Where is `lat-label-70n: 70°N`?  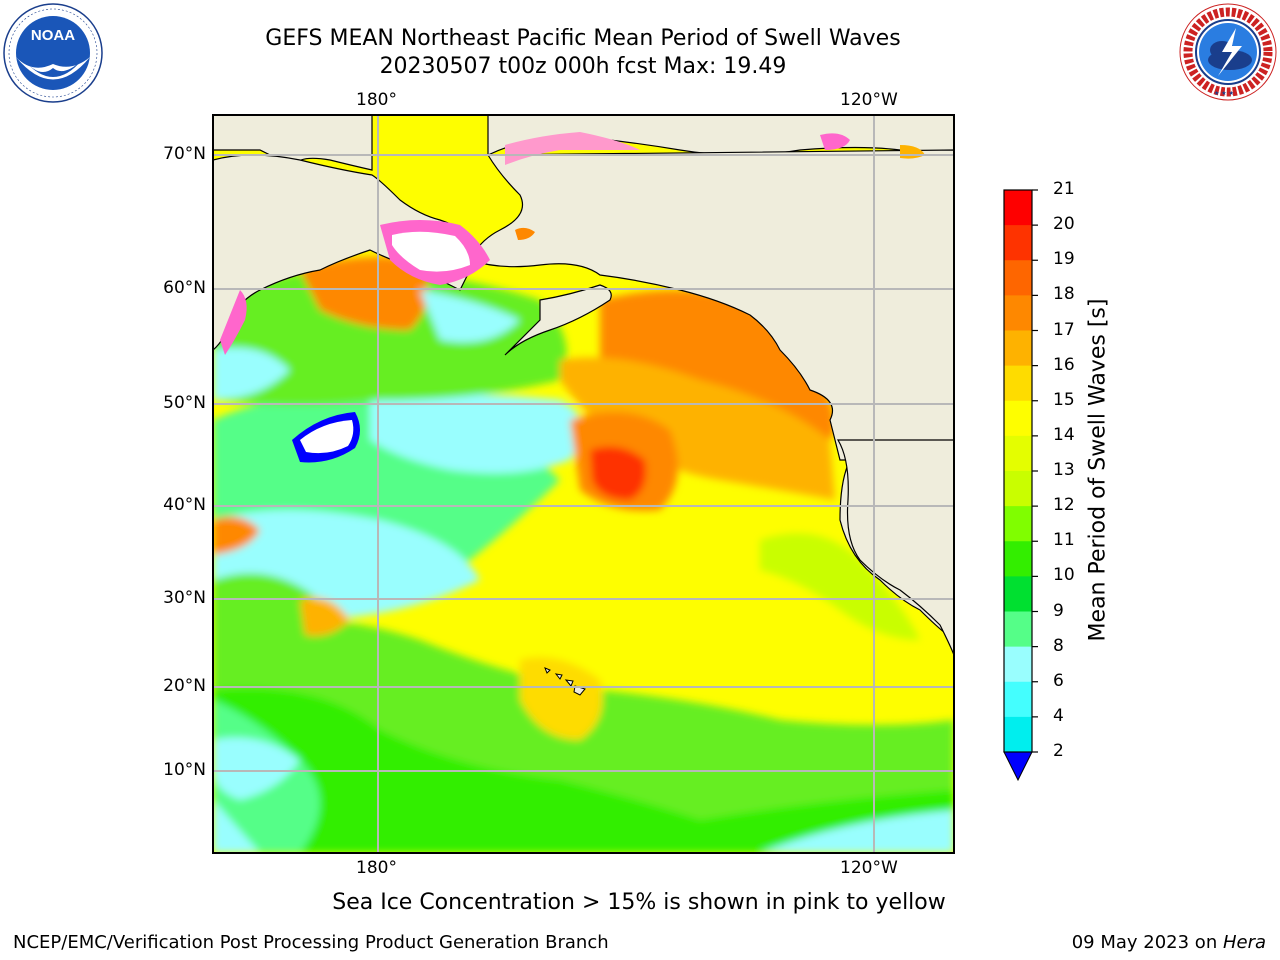
lat-label-70n: 70°N is located at coordinates (184, 154).